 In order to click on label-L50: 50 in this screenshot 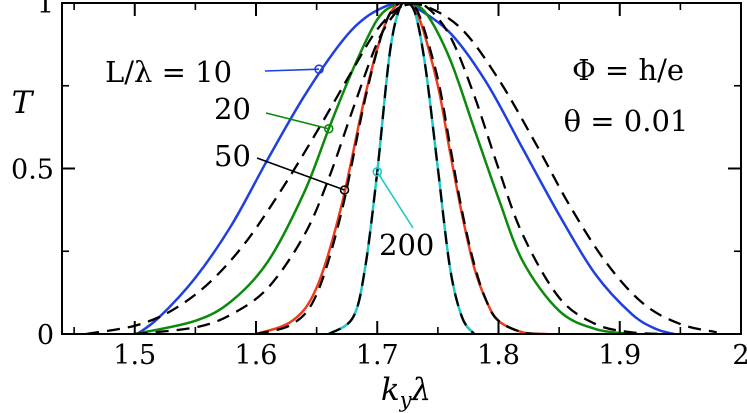, I will do `click(232, 156)`.